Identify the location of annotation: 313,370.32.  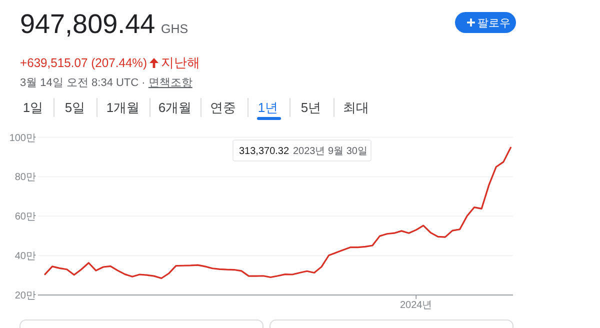
(264, 151).